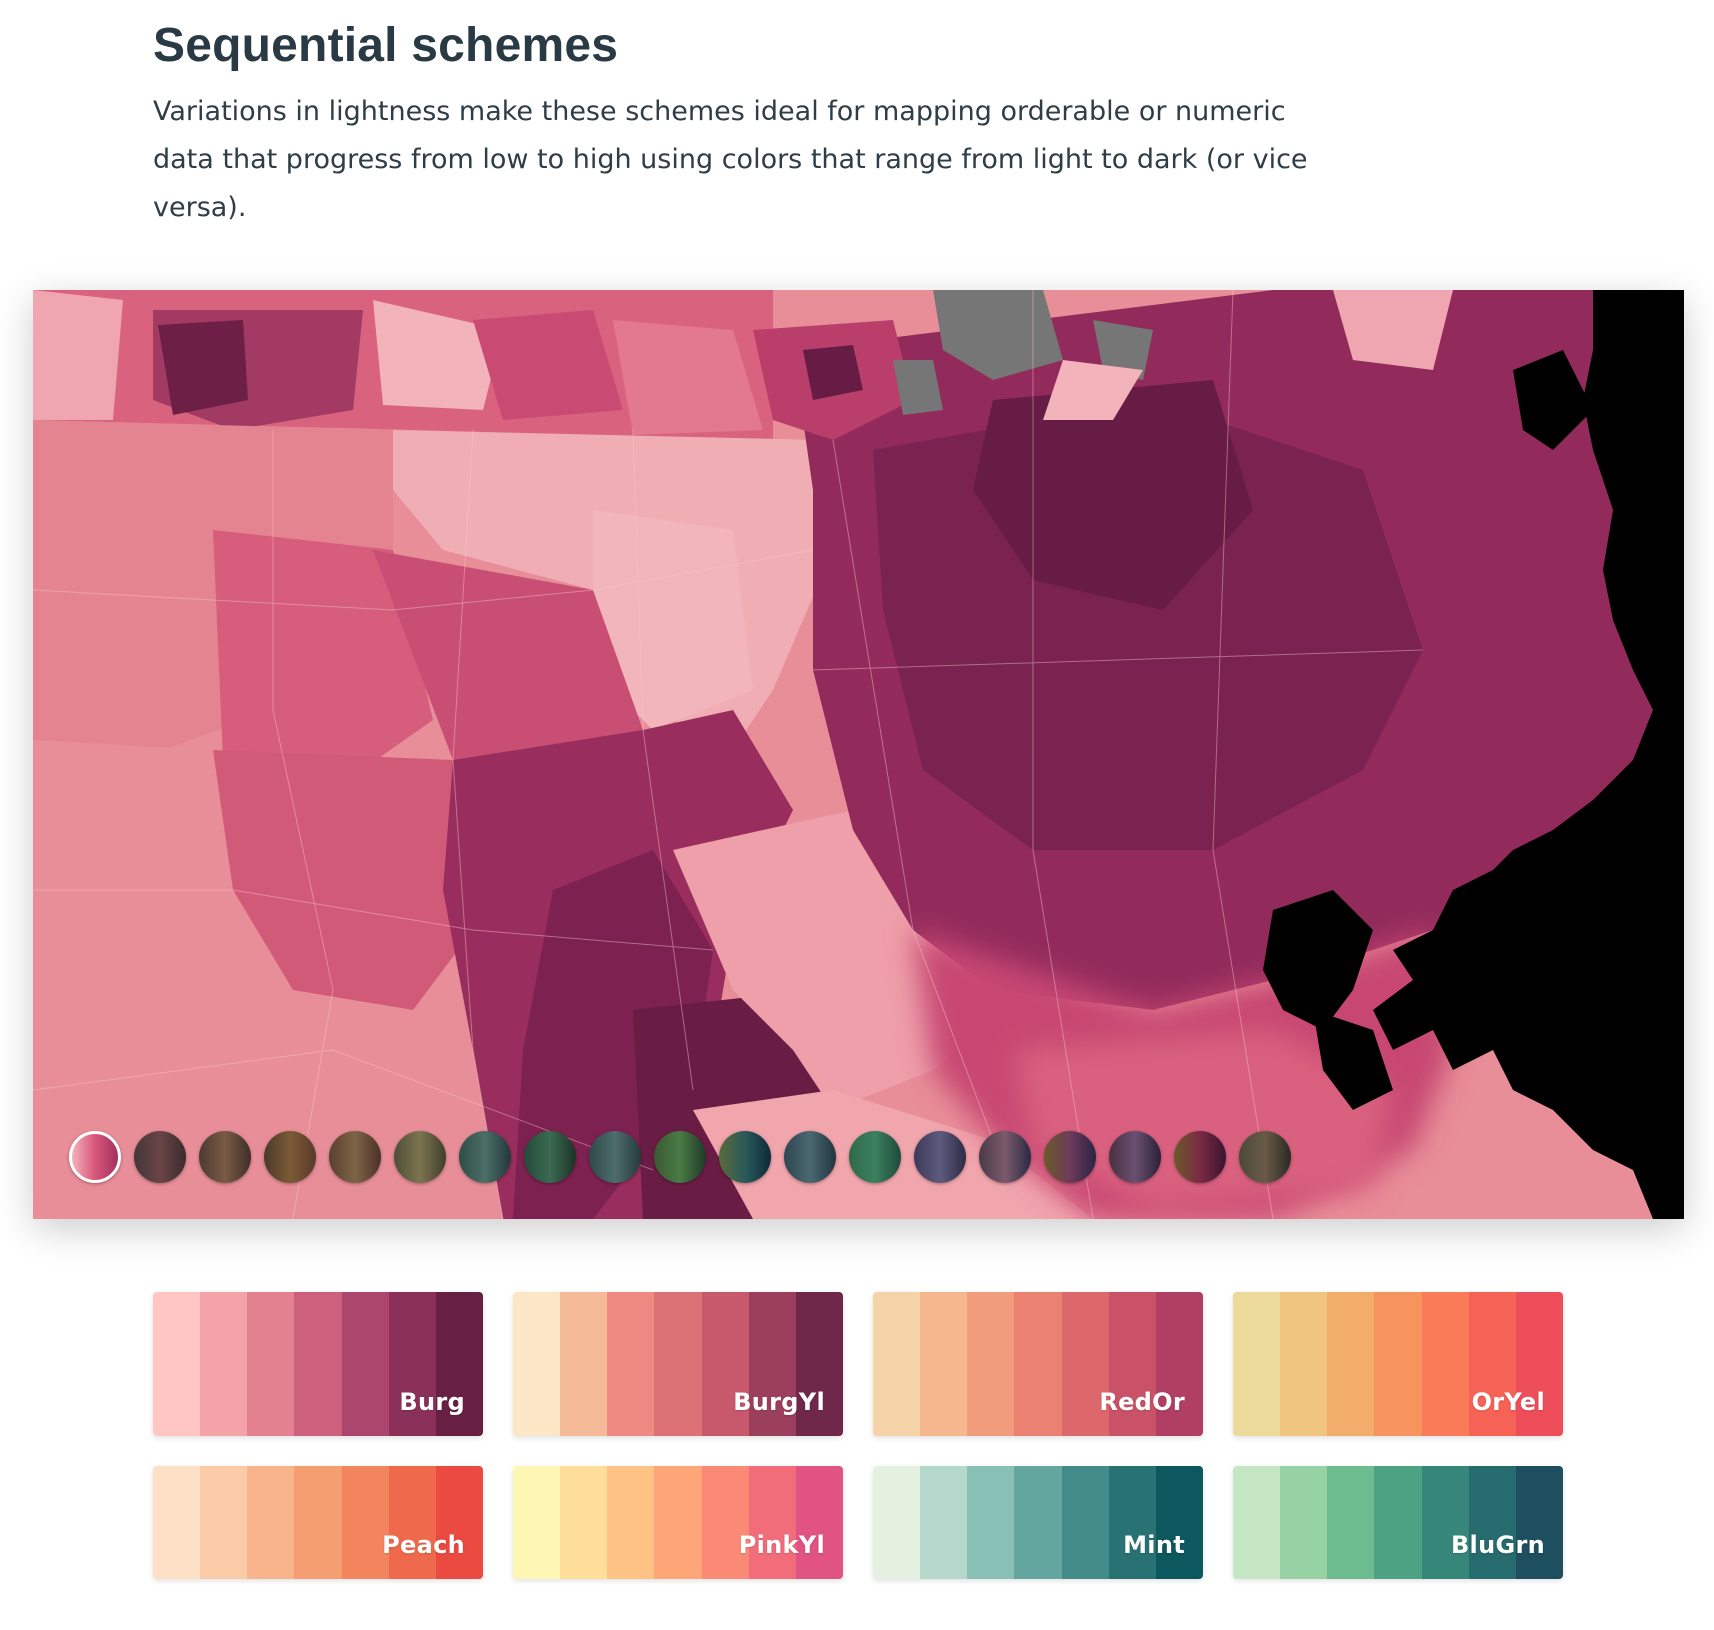 The height and width of the screenshot is (1630, 1714). Describe the element at coordinates (1497, 1545) in the screenshot. I see `scheme-name: BluGrn` at that location.